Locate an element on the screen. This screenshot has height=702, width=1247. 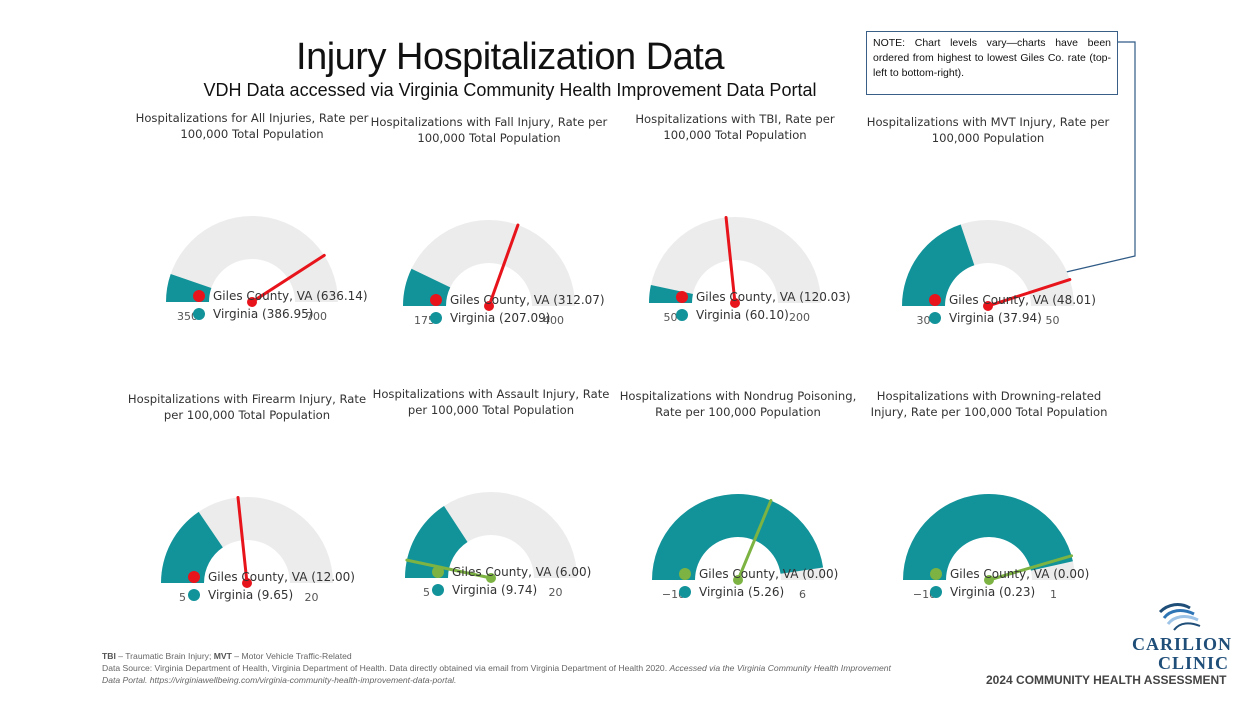
legend-virginia-text: Virginia (5.26) is located at coordinates (742, 592).